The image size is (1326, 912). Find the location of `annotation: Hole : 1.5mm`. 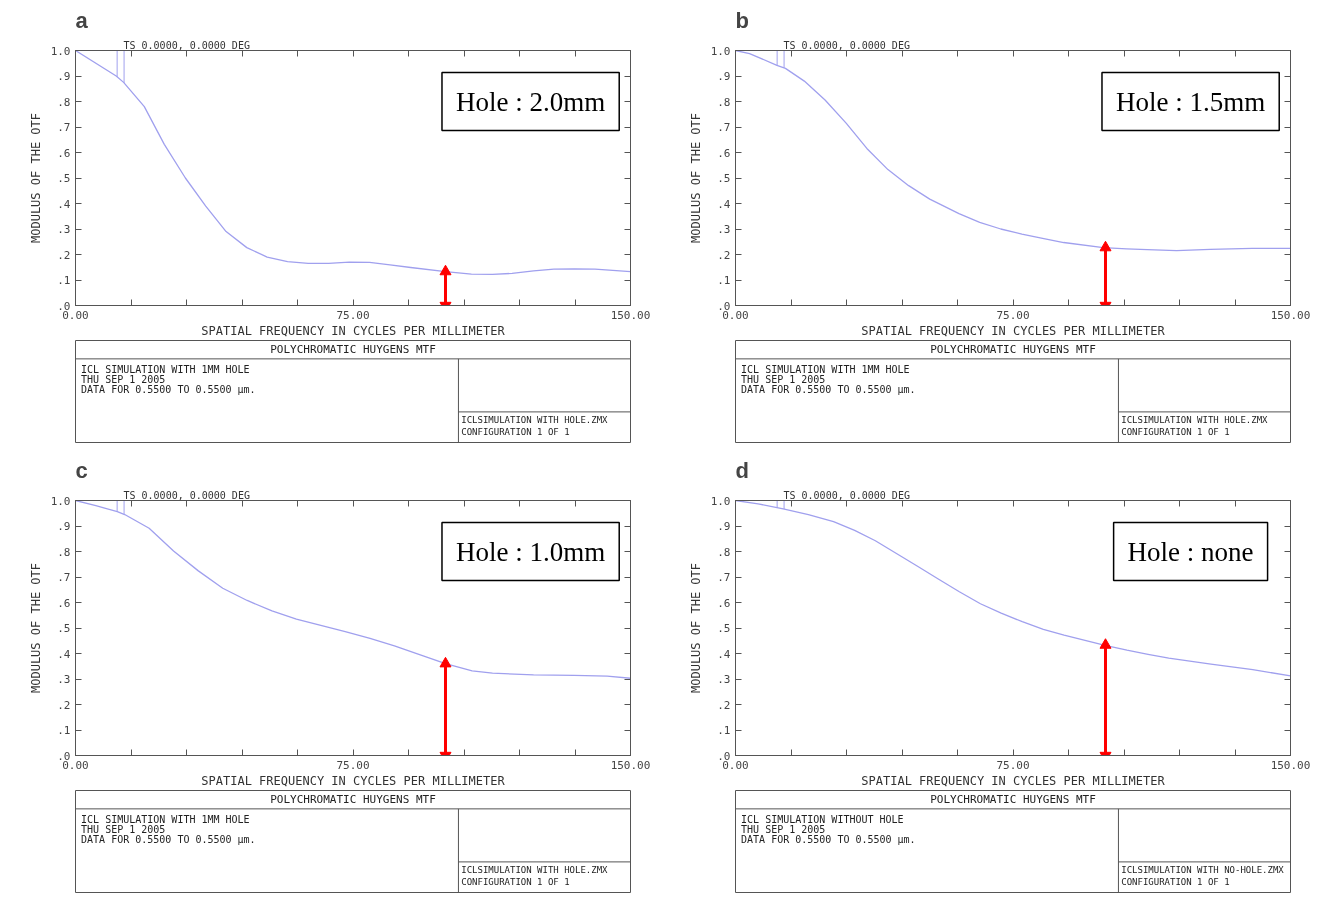

annotation: Hole : 1.5mm is located at coordinates (1190, 101).